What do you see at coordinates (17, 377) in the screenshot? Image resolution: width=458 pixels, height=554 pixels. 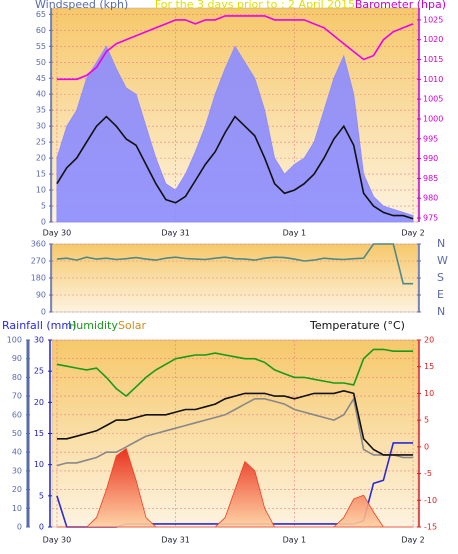 I see `tick-label: 80` at bounding box center [17, 377].